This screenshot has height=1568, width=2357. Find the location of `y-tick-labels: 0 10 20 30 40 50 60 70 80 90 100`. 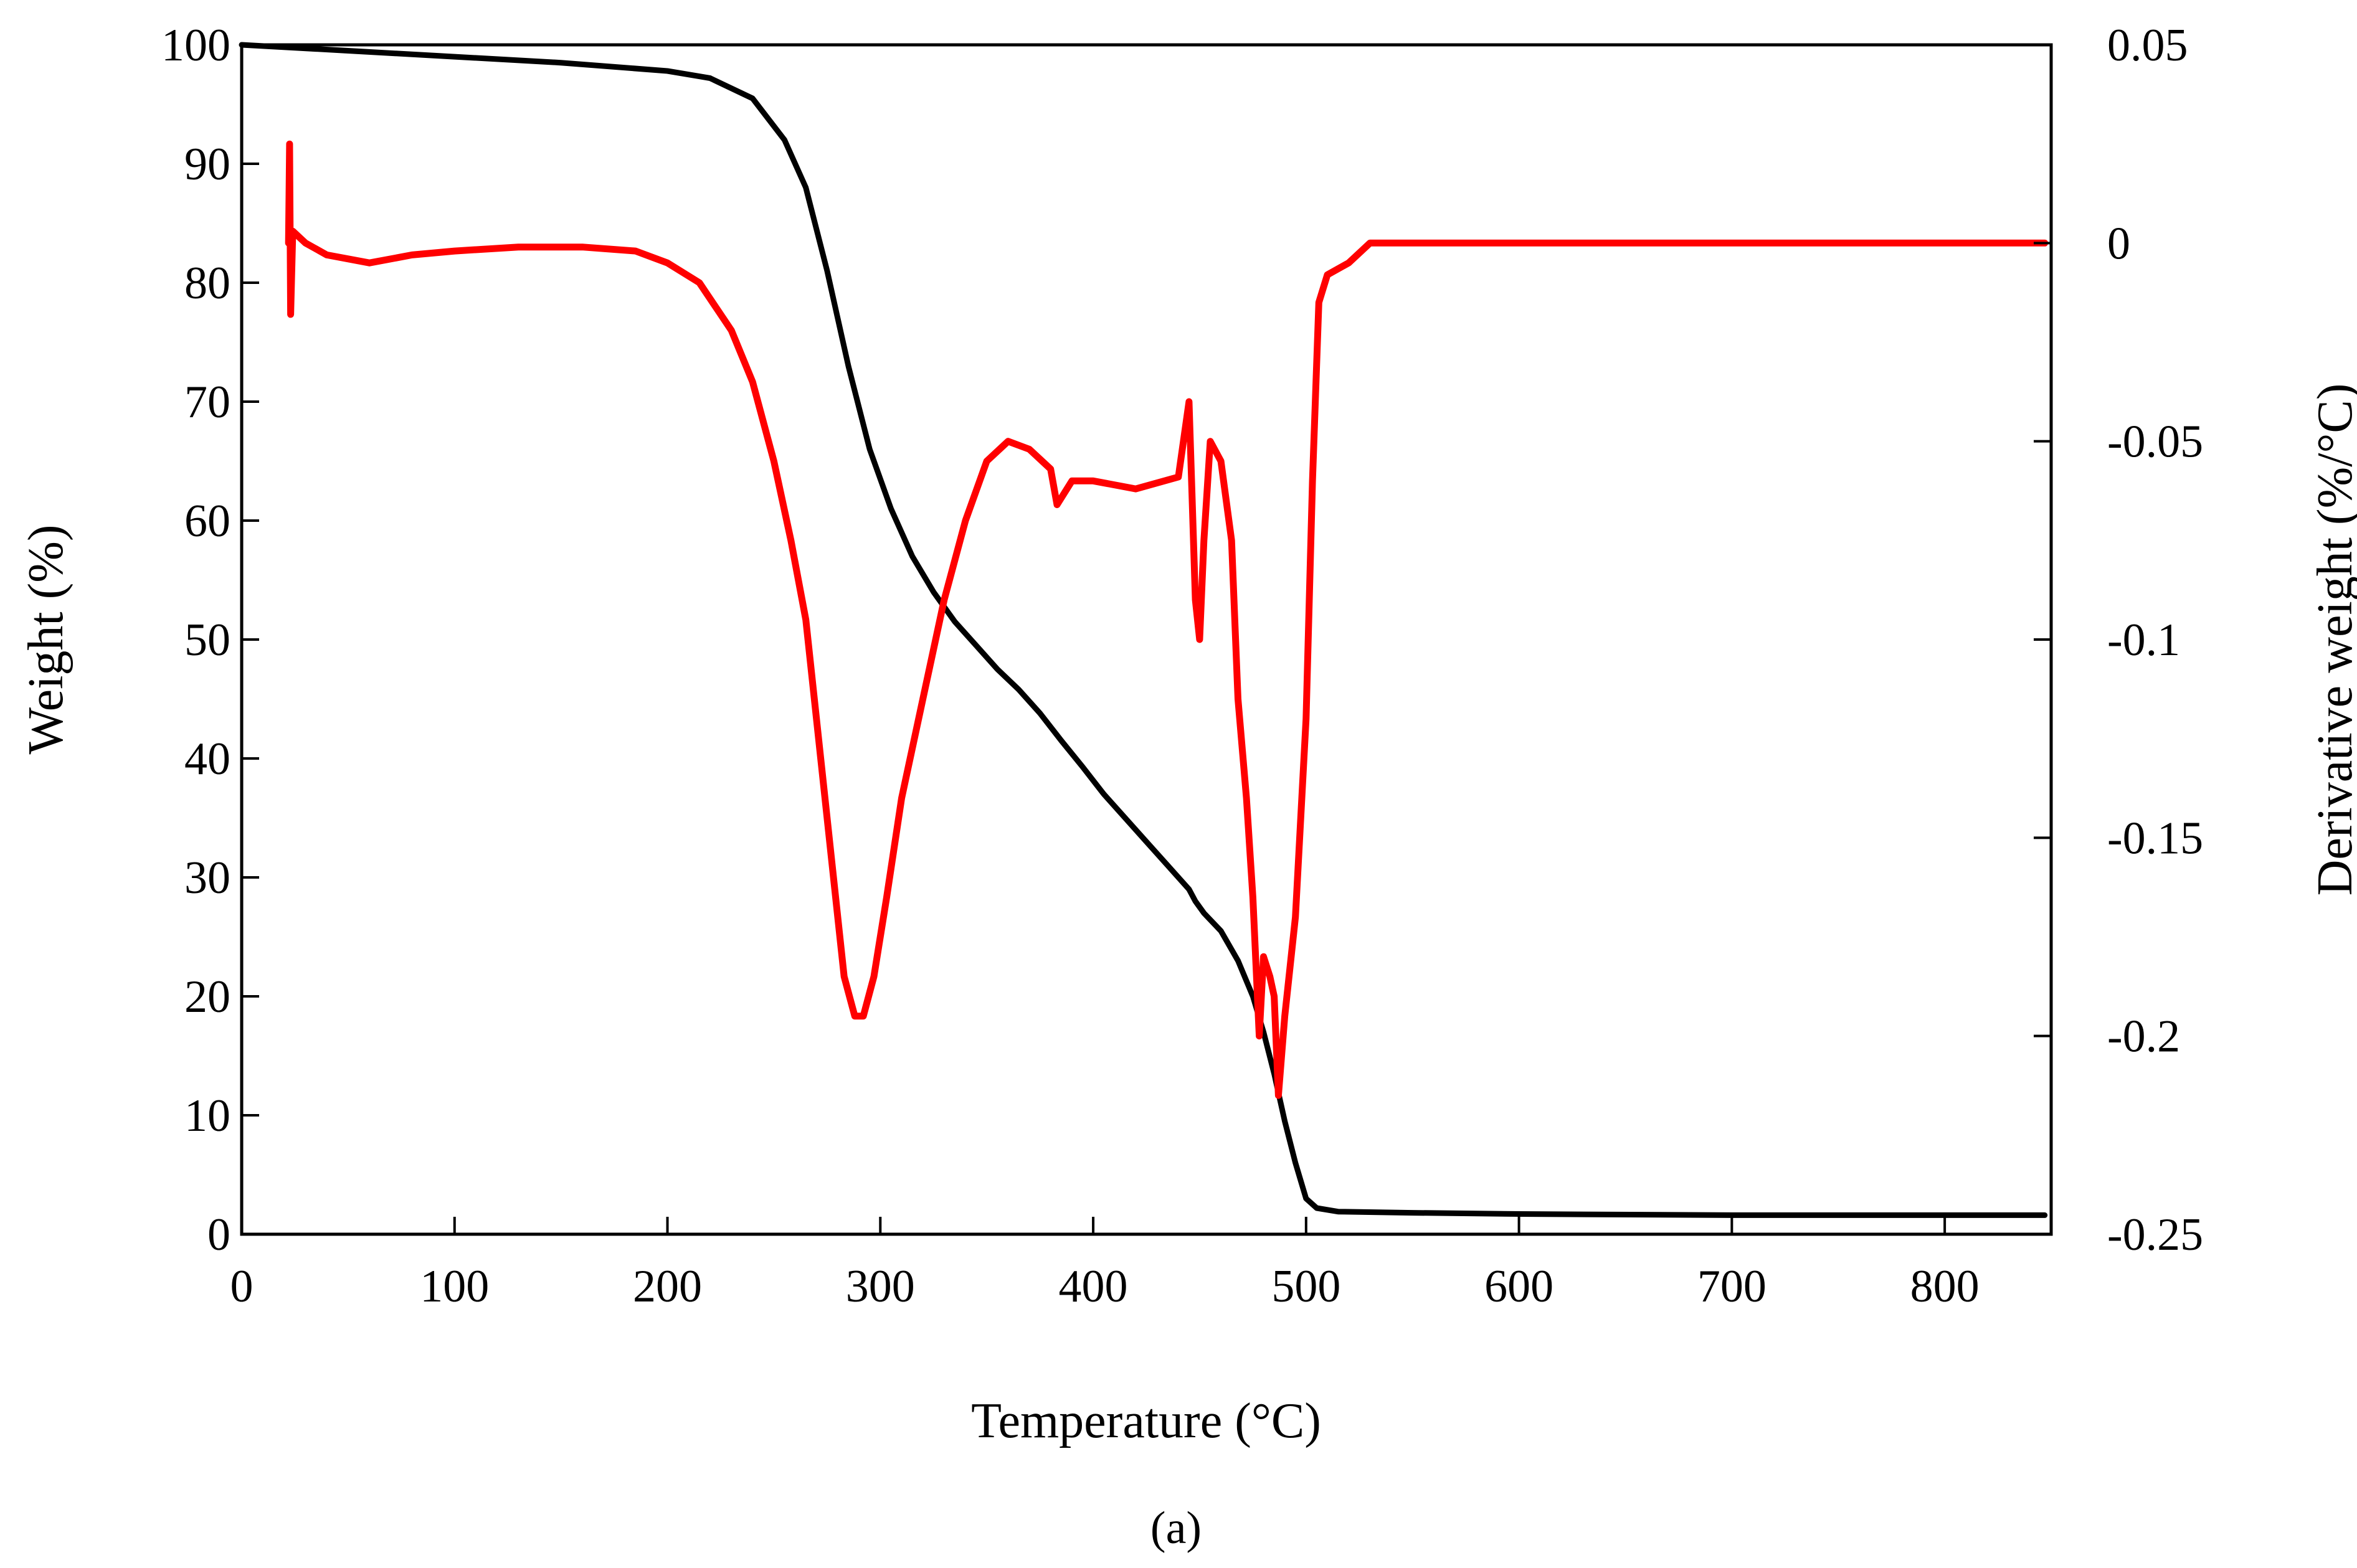

y-tick-labels: 0 10 20 30 40 50 60 70 80 90 100 is located at coordinates (195, 640).